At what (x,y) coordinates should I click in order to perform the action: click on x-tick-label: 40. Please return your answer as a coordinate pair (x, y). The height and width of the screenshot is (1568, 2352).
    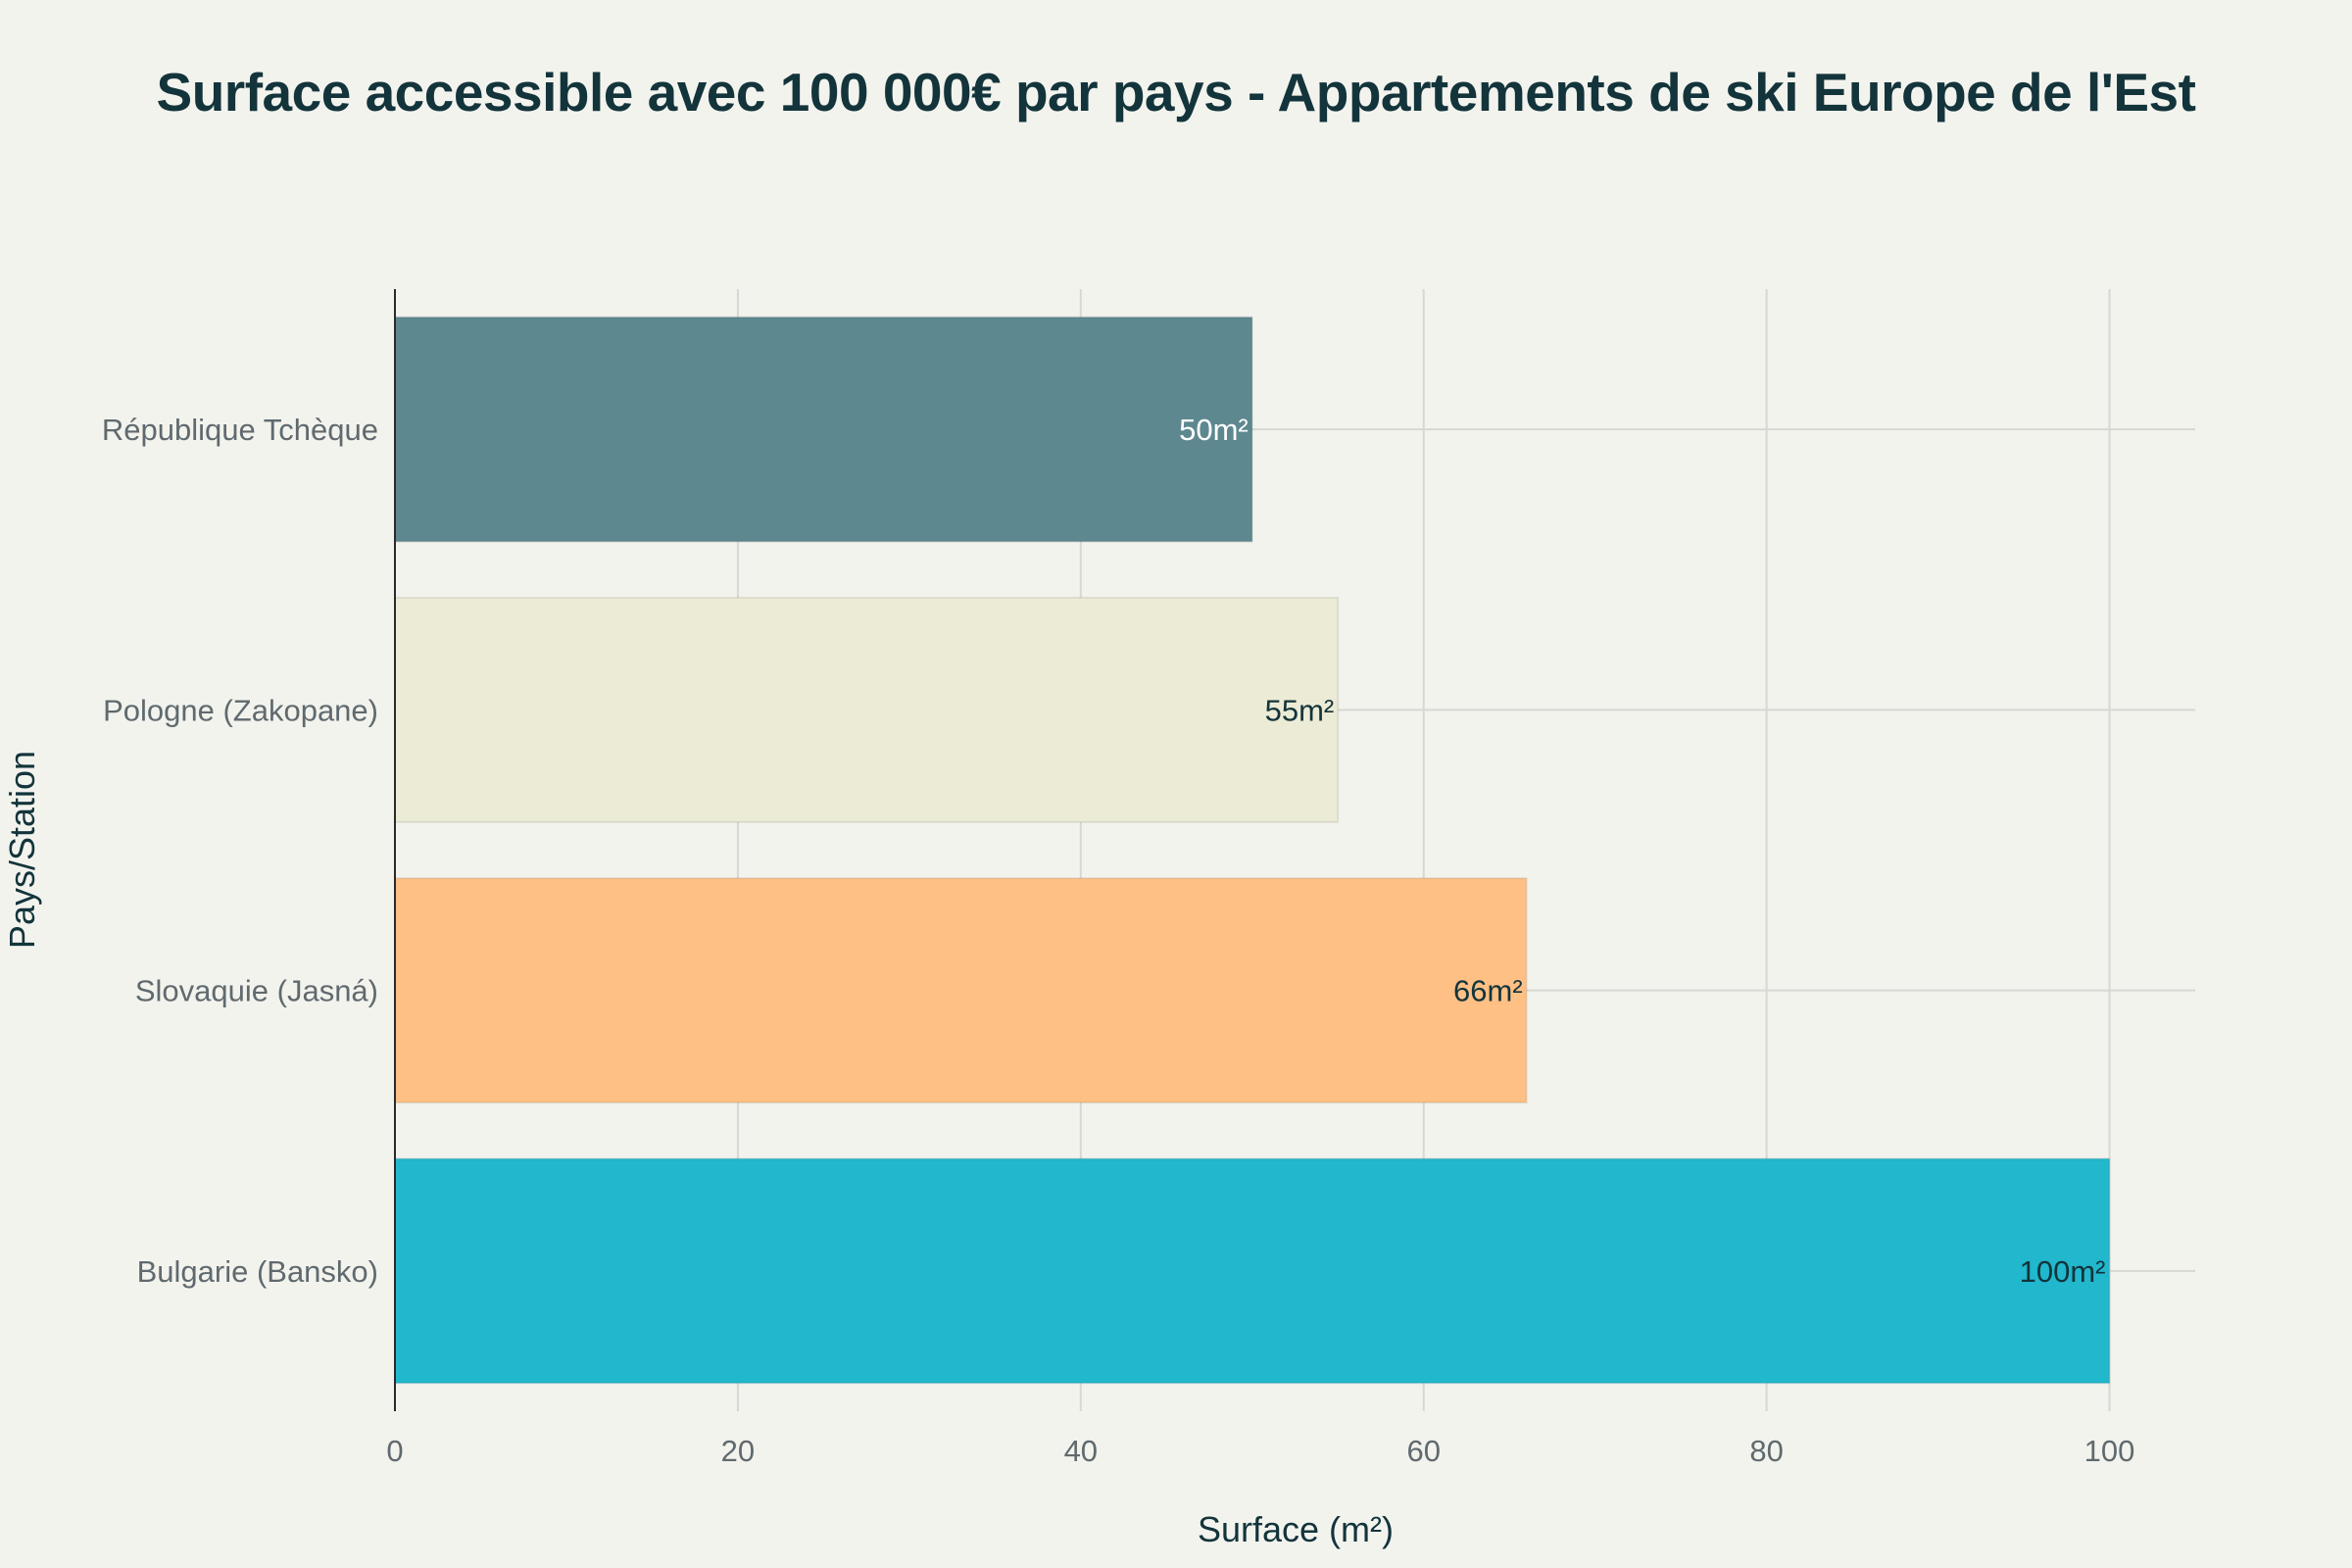
    Looking at the image, I should click on (1081, 1451).